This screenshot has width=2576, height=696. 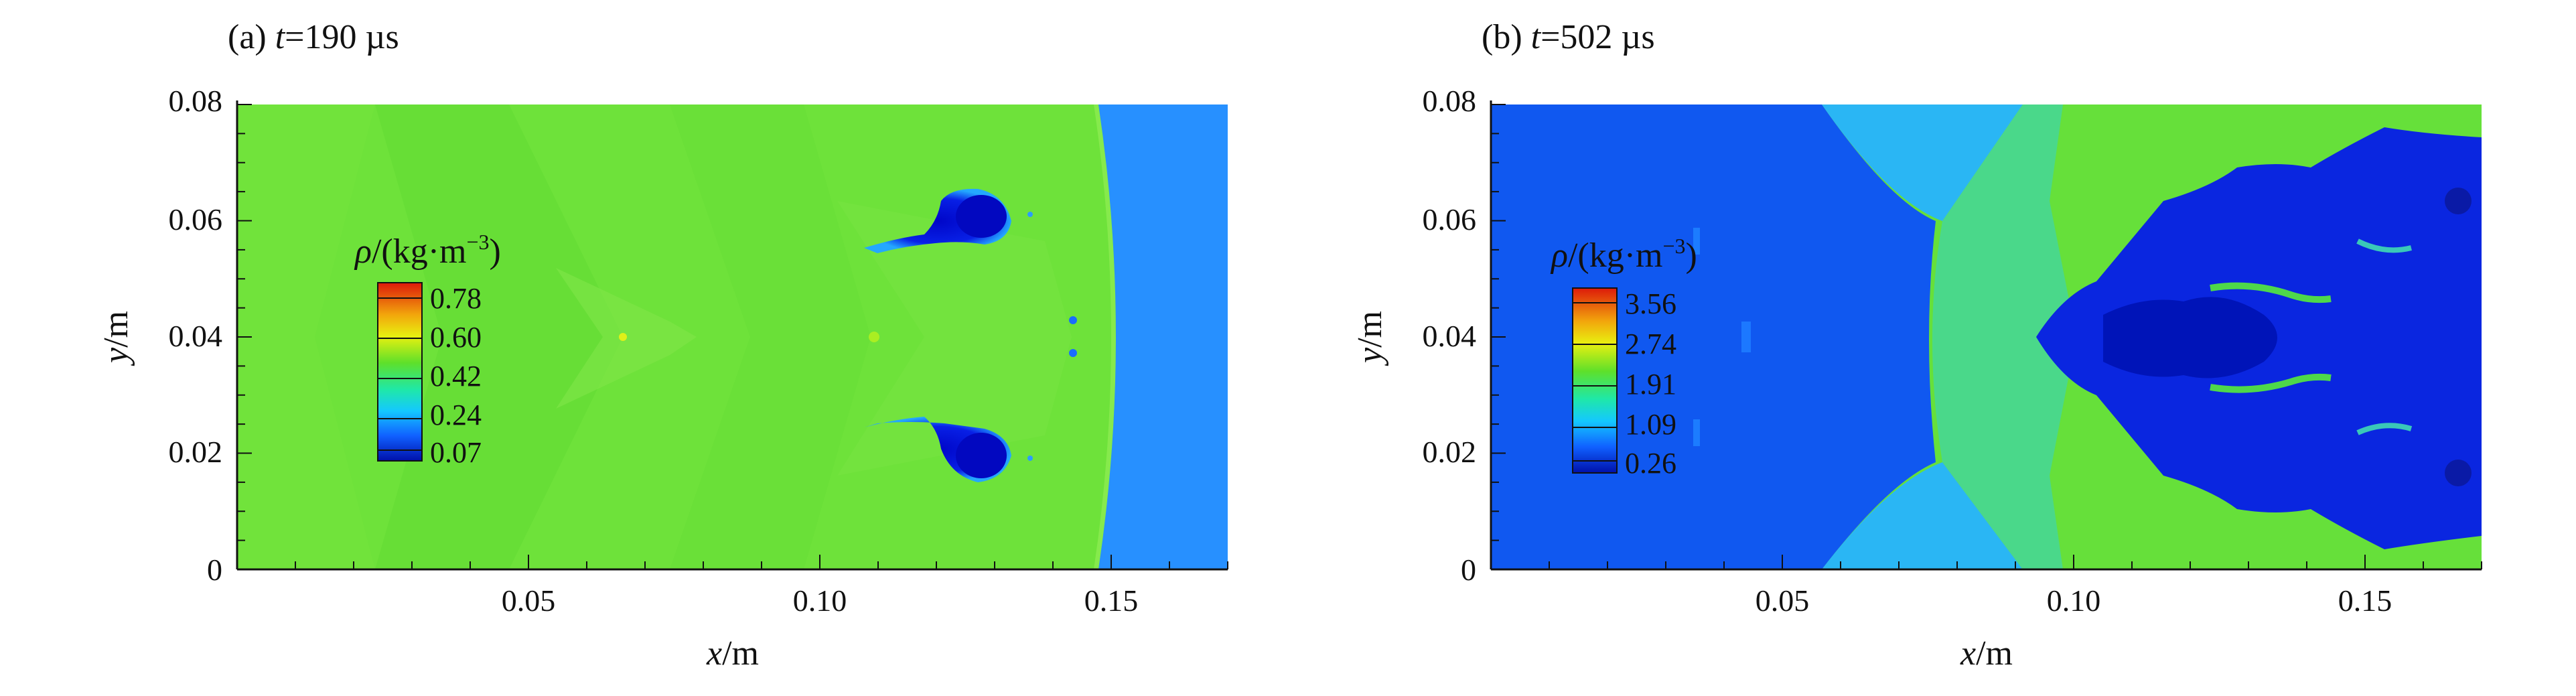 I want to click on panel-b-x-tick-label: 0.10, so click(x=2074, y=600).